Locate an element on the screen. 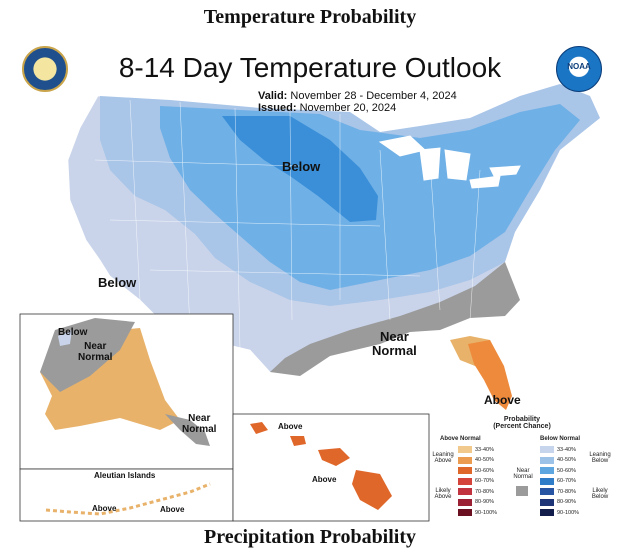  legend-likely-below: Likely Below is located at coordinates (600, 494).